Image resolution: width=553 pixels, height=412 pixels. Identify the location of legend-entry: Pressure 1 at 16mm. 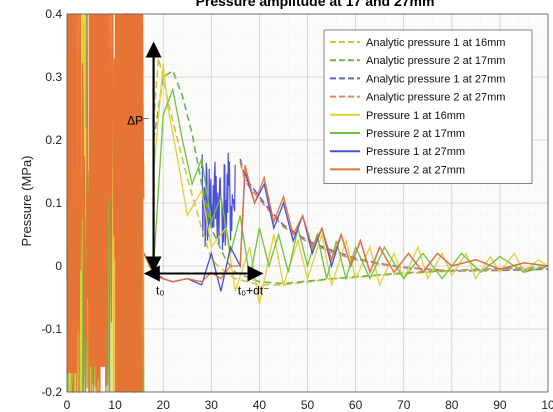
(415, 116).